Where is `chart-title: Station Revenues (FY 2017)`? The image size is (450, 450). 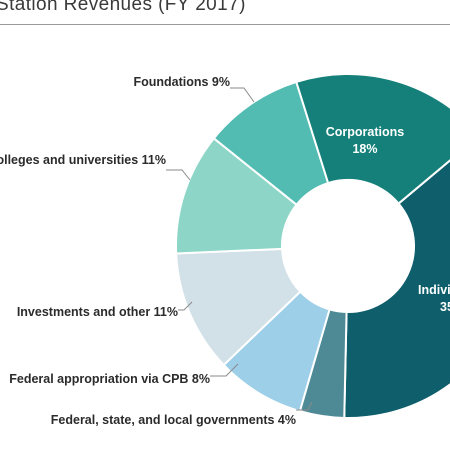 chart-title: Station Revenues (FY 2017) is located at coordinates (123, 7).